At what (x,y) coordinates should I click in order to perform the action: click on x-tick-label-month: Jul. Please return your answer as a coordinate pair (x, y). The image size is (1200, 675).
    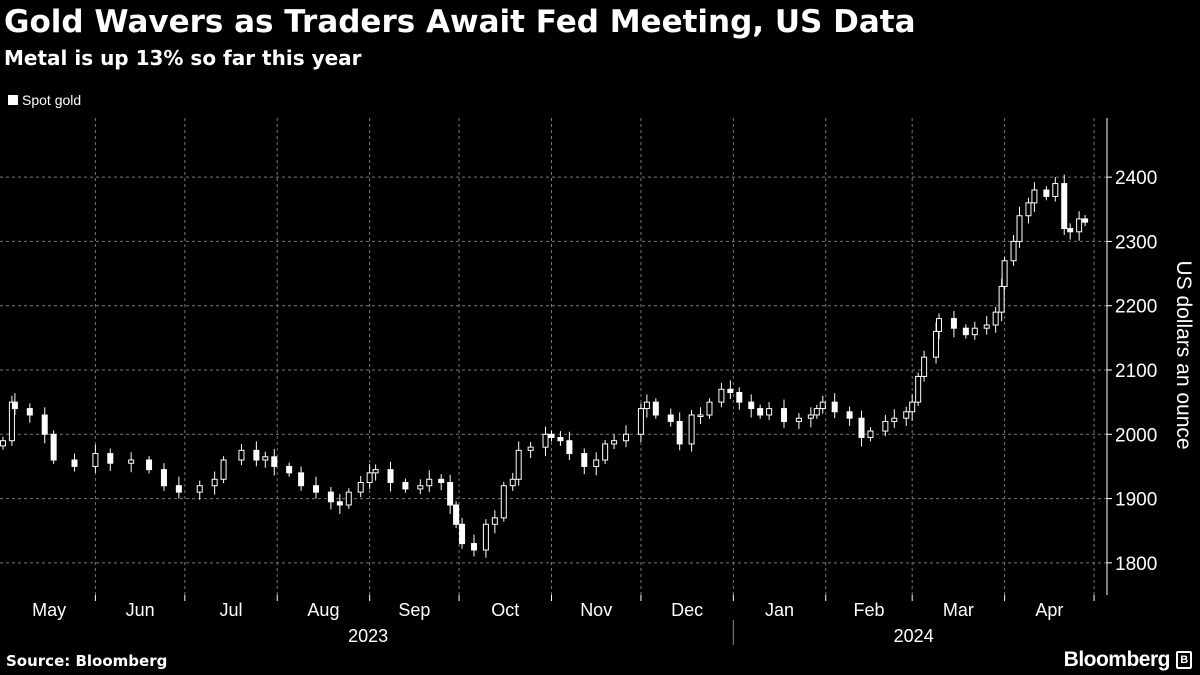
    Looking at the image, I should click on (231, 610).